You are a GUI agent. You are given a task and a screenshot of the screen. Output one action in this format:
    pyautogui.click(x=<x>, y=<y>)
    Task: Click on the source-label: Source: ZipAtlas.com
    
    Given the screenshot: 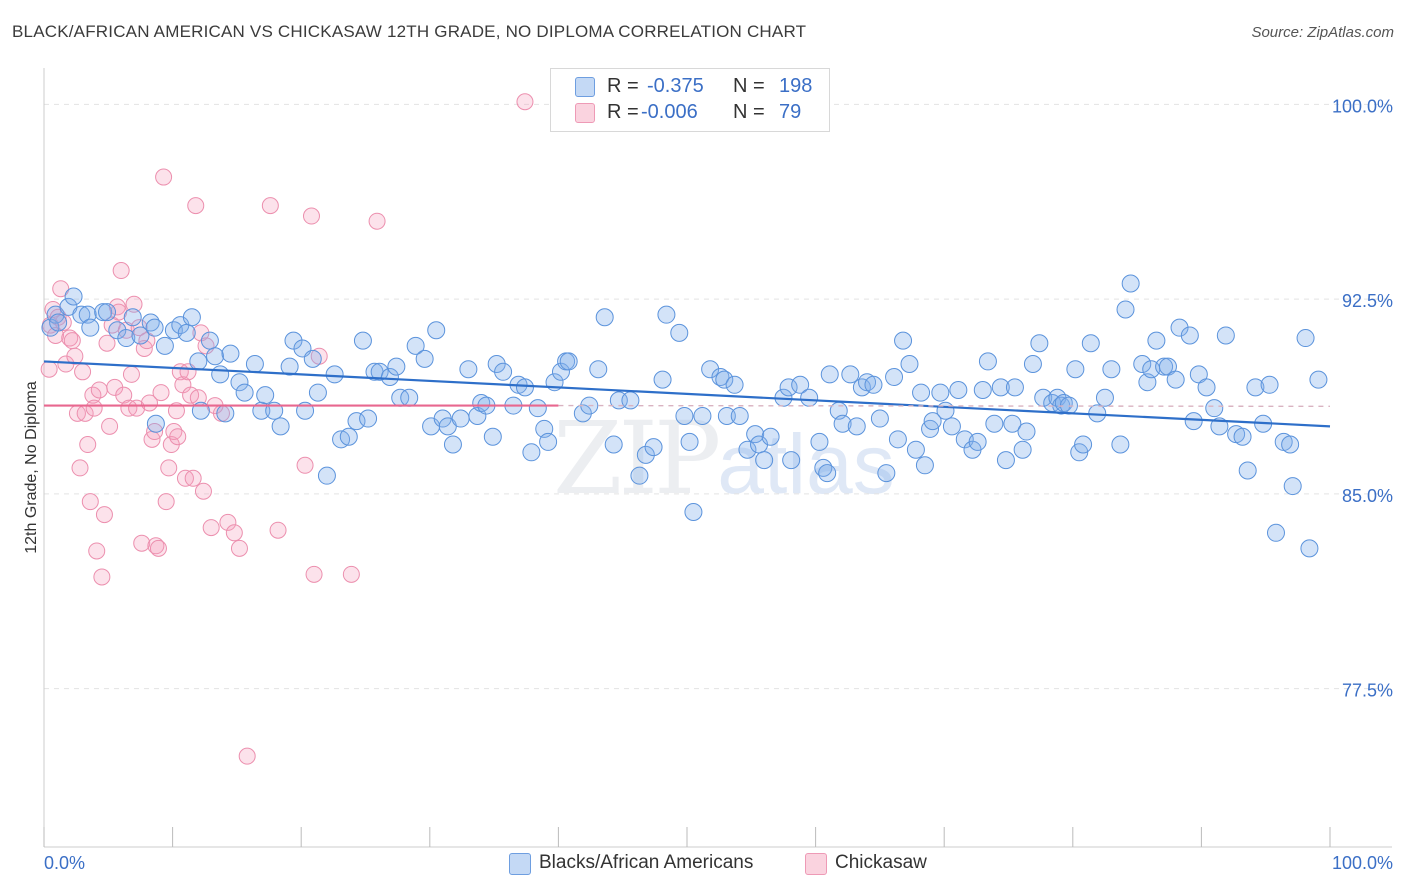 What is the action you would take?
    pyautogui.click(x=1322, y=32)
    